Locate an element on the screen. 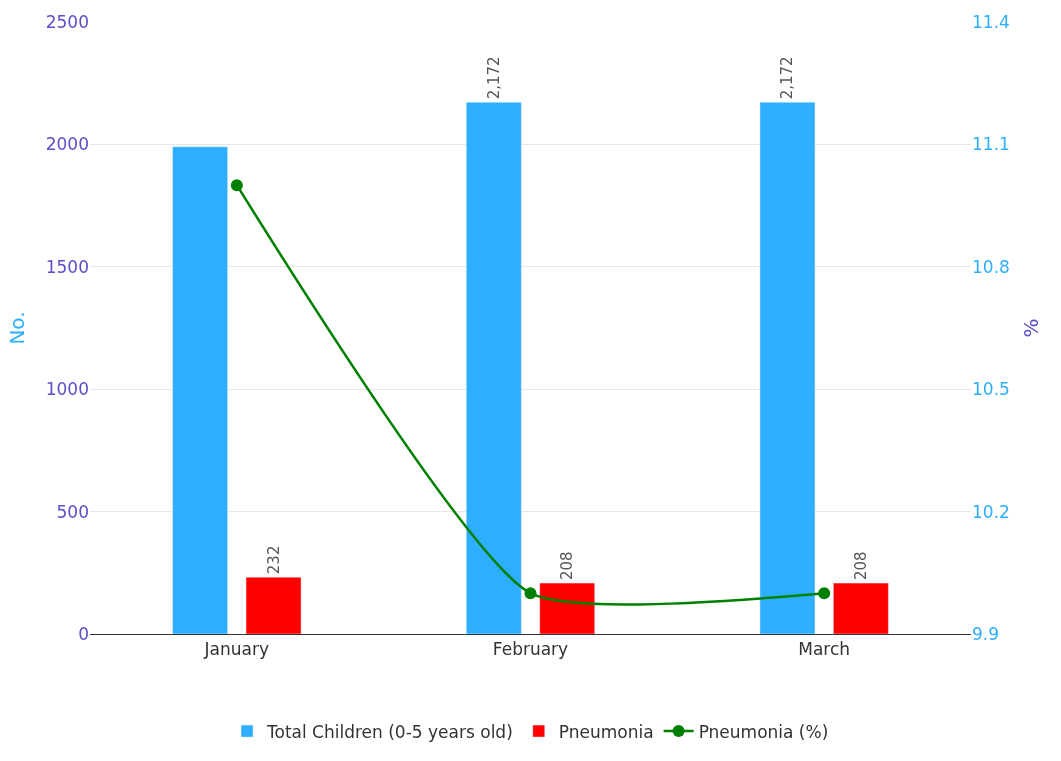  x-tick-label: March is located at coordinates (824, 649).